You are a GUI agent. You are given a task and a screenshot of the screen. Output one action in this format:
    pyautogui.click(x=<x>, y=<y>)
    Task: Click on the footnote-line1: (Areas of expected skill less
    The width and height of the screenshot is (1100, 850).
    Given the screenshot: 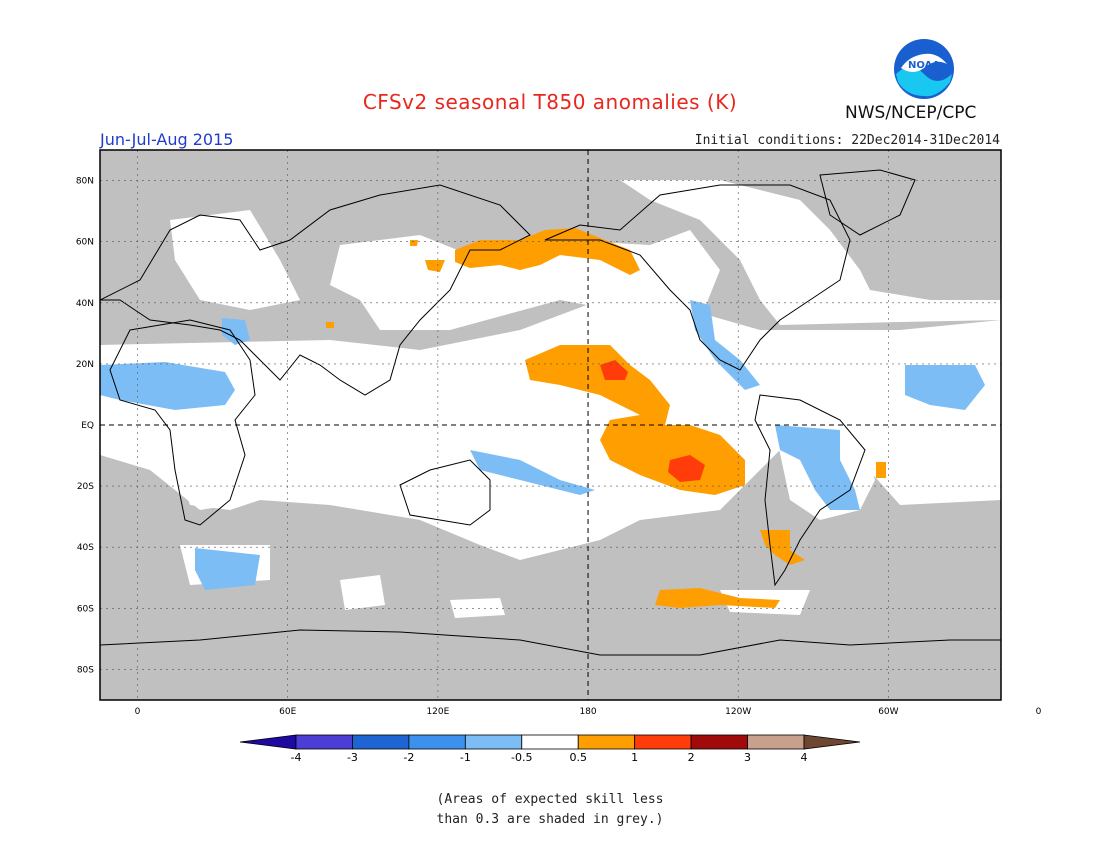 What is the action you would take?
    pyautogui.click(x=550, y=799)
    